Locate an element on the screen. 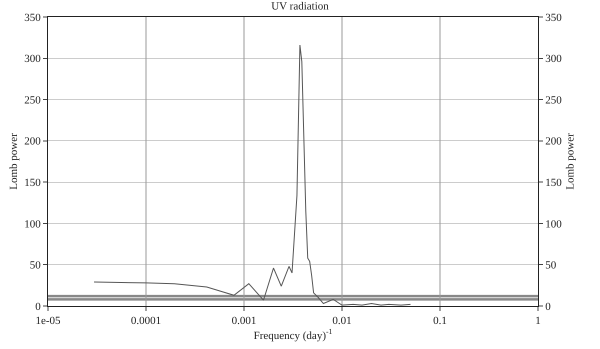 The image size is (600, 349). x-tick-label: 0.1 is located at coordinates (440, 321).